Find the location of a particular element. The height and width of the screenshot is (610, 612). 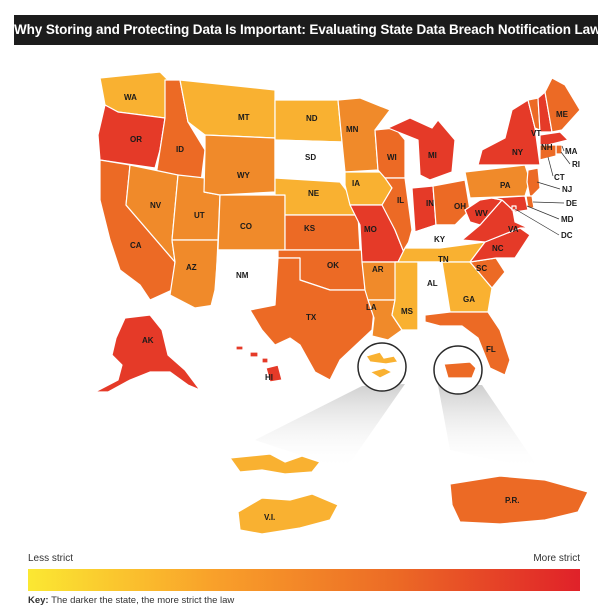

vi-inset-small is located at coordinates (382, 365).